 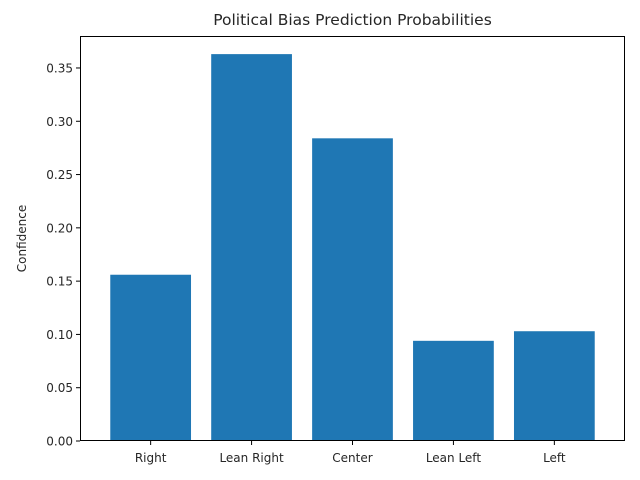 I want to click on x-tick-label: Right, so click(x=151, y=458).